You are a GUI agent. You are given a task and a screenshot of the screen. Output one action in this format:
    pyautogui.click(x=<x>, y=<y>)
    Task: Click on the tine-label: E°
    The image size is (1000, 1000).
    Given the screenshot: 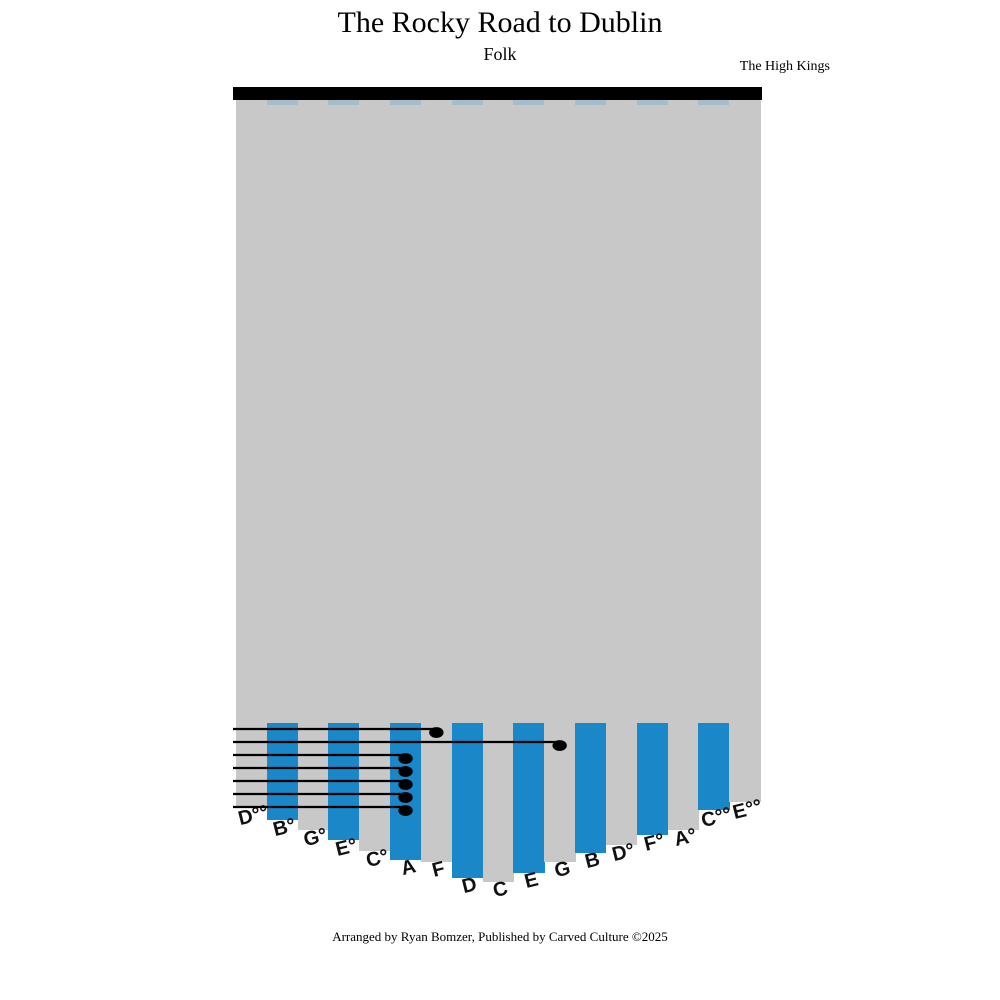 What is the action you would take?
    pyautogui.click(x=346, y=847)
    